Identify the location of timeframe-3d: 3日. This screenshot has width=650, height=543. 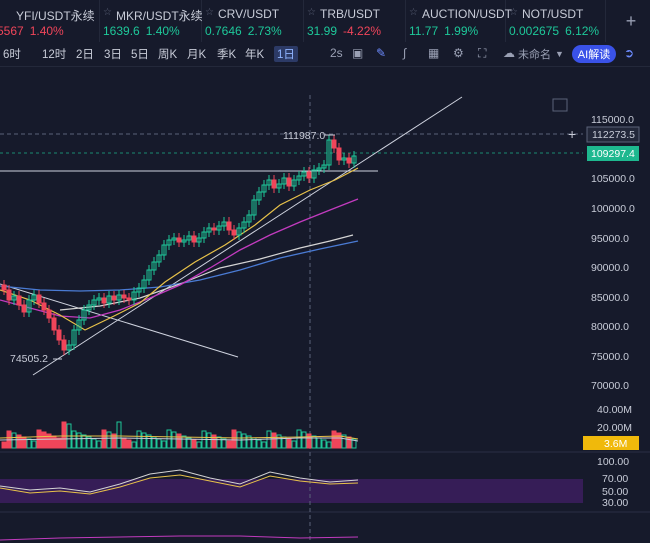
(113, 55).